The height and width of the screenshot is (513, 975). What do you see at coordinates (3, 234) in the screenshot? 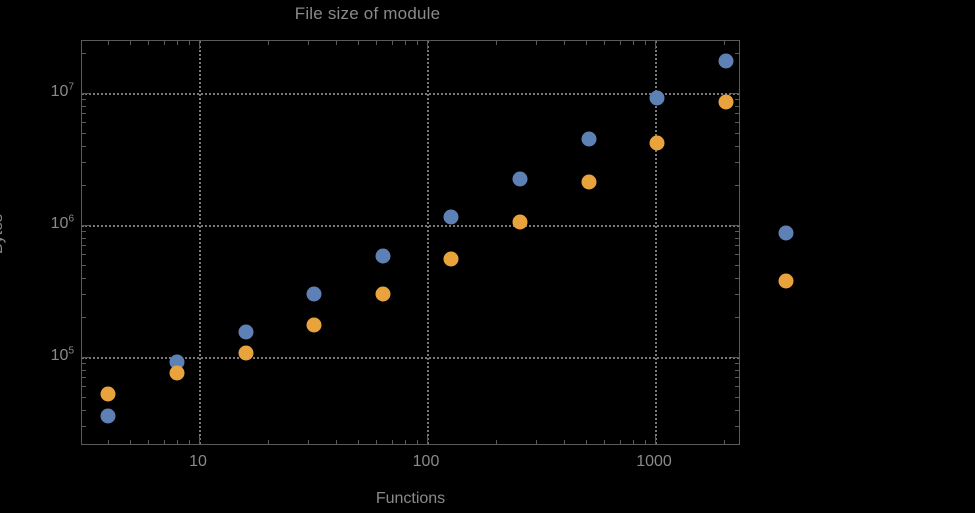
I see `y-axis-label: Bytes` at bounding box center [3, 234].